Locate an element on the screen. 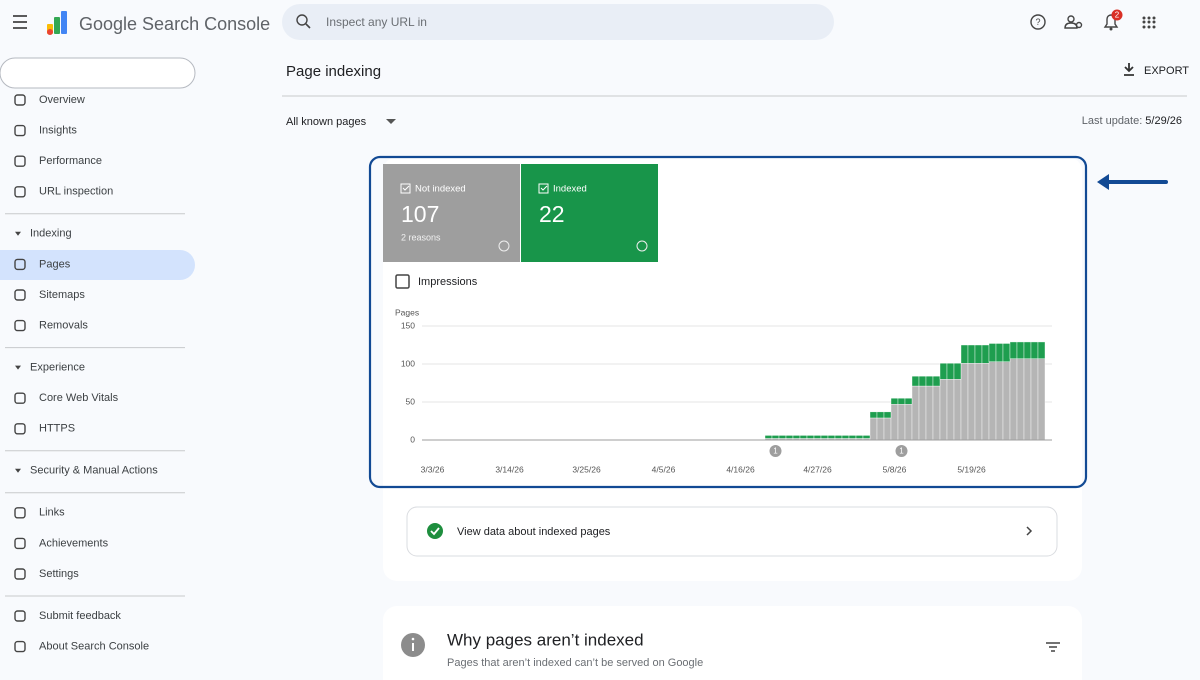 The width and height of the screenshot is (1200, 680). impressions-checkbox is located at coordinates (402, 281).